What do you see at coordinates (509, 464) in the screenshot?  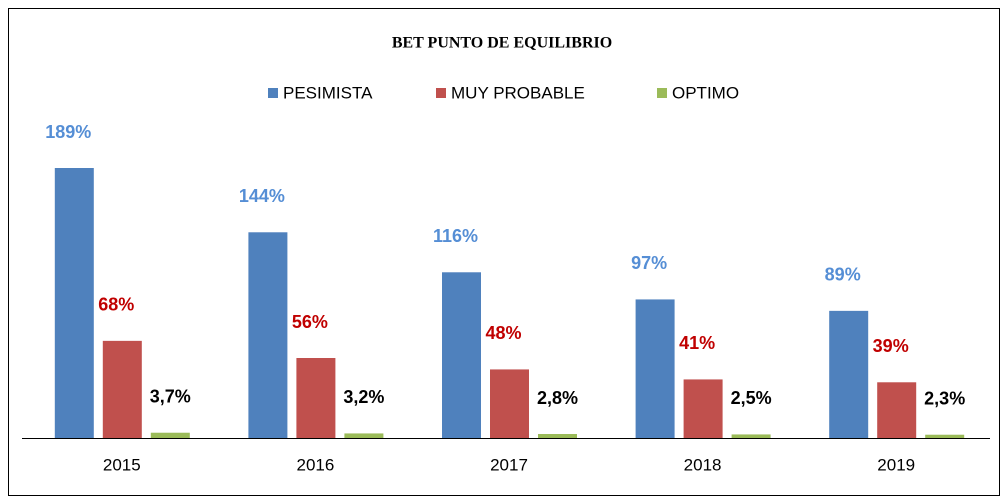 I see `x-tick-label: 2017` at bounding box center [509, 464].